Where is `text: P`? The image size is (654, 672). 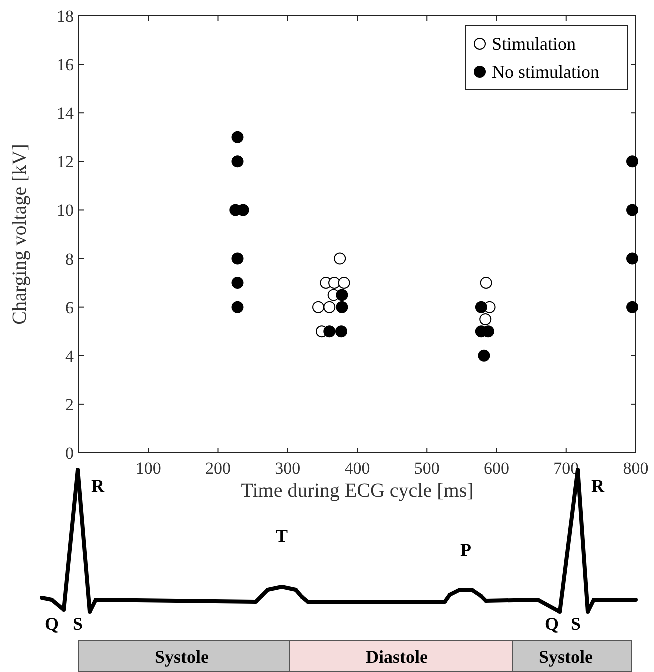
text: P is located at coordinates (466, 550).